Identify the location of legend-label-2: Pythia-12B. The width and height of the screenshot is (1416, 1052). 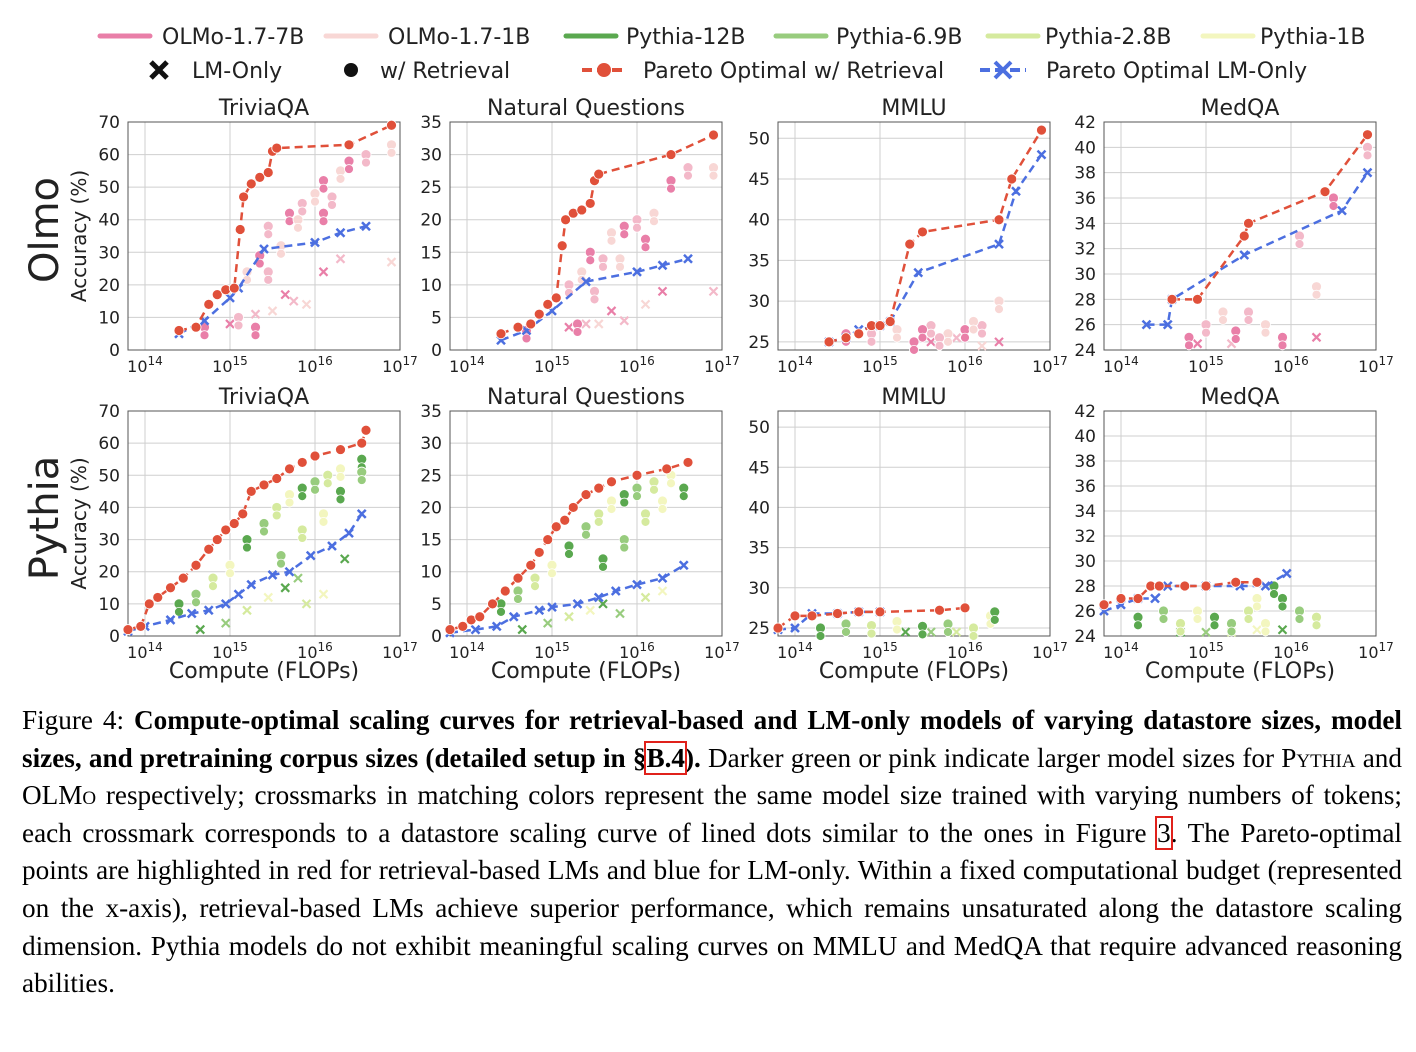
(685, 37).